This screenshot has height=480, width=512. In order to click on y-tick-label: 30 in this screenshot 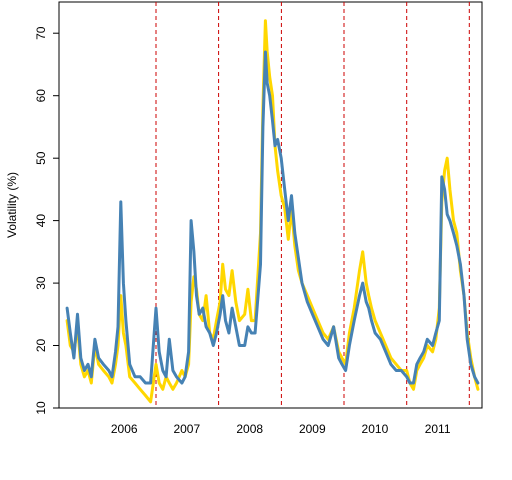, I will do `click(41, 283)`.